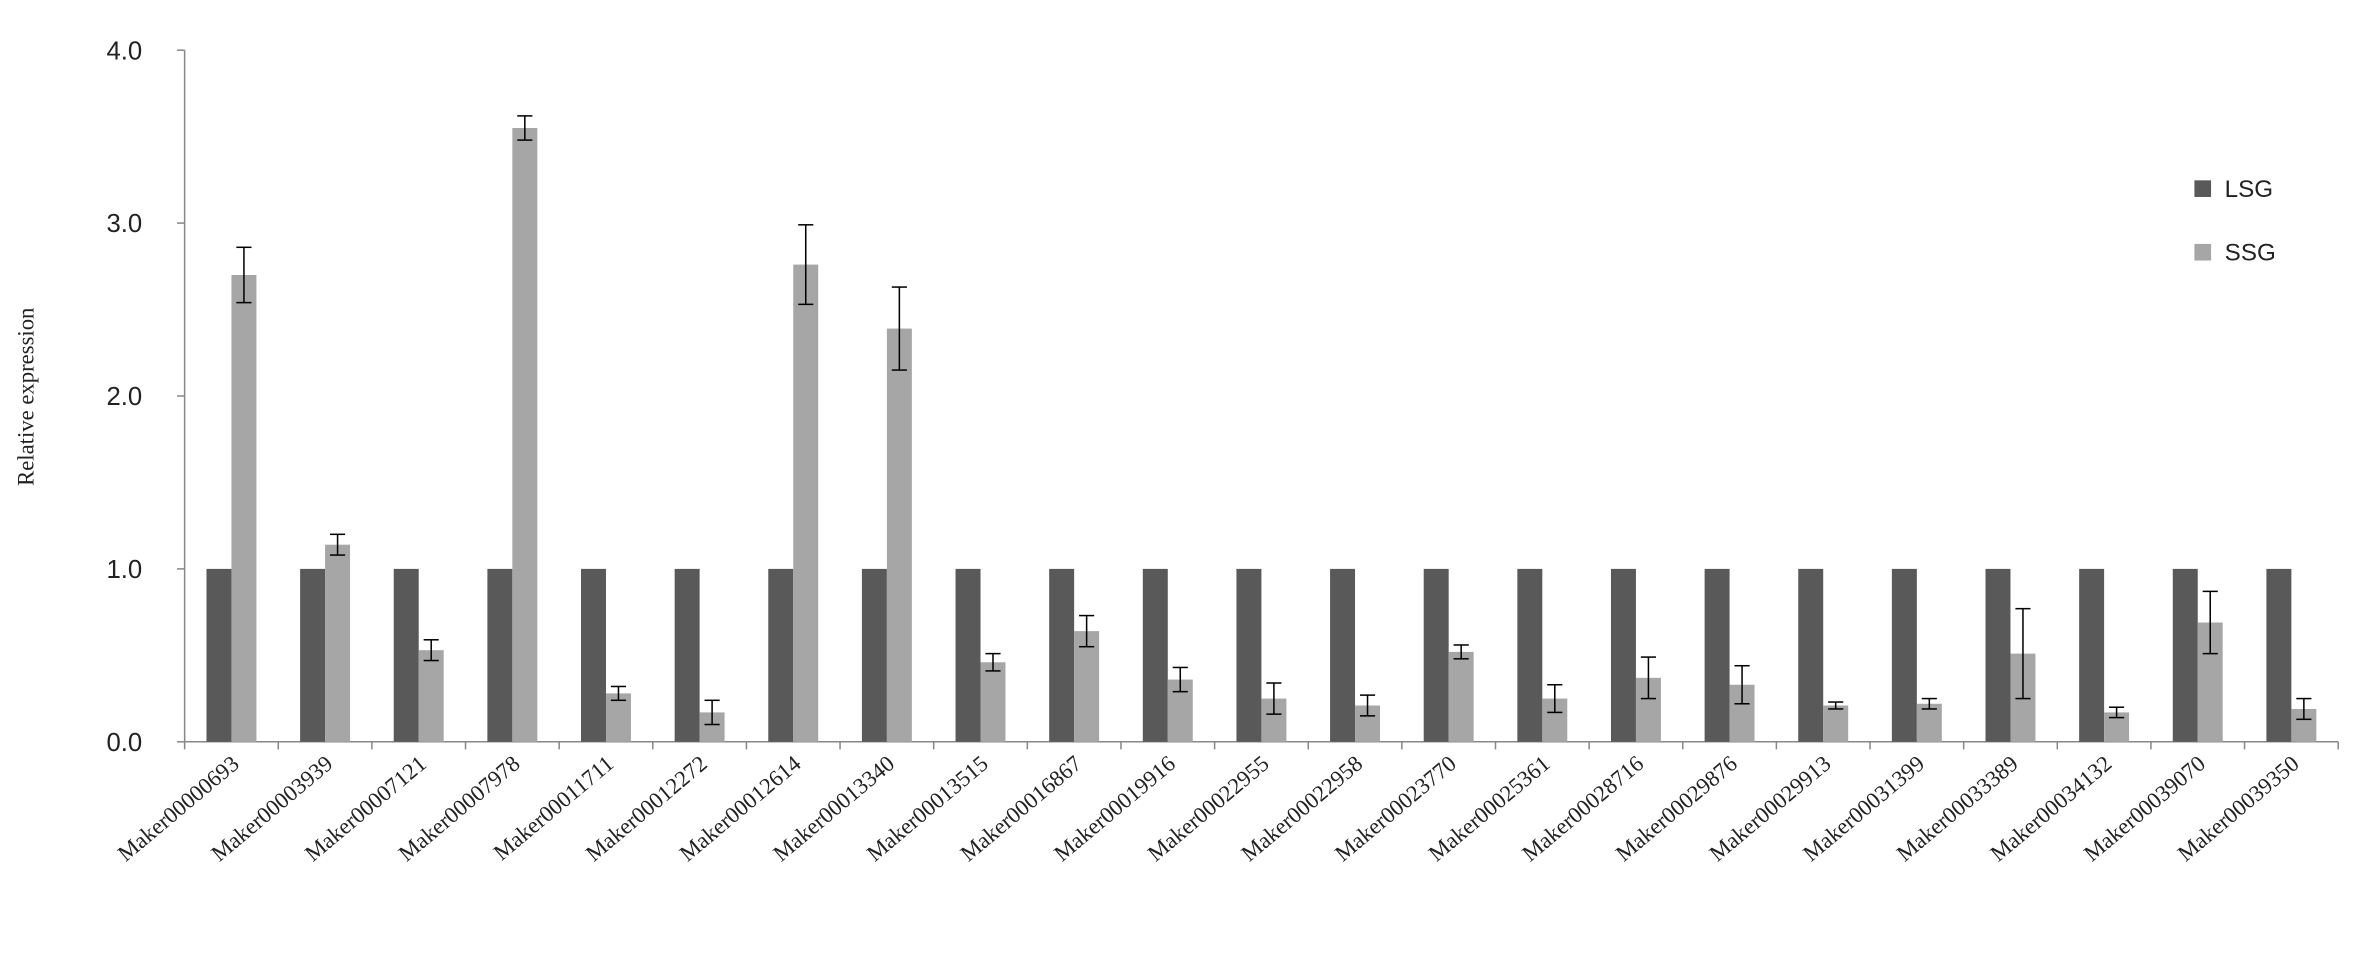 The width and height of the screenshot is (2373, 963). Describe the element at coordinates (124, 397) in the screenshot. I see `y-tick-label: 2.0` at that location.